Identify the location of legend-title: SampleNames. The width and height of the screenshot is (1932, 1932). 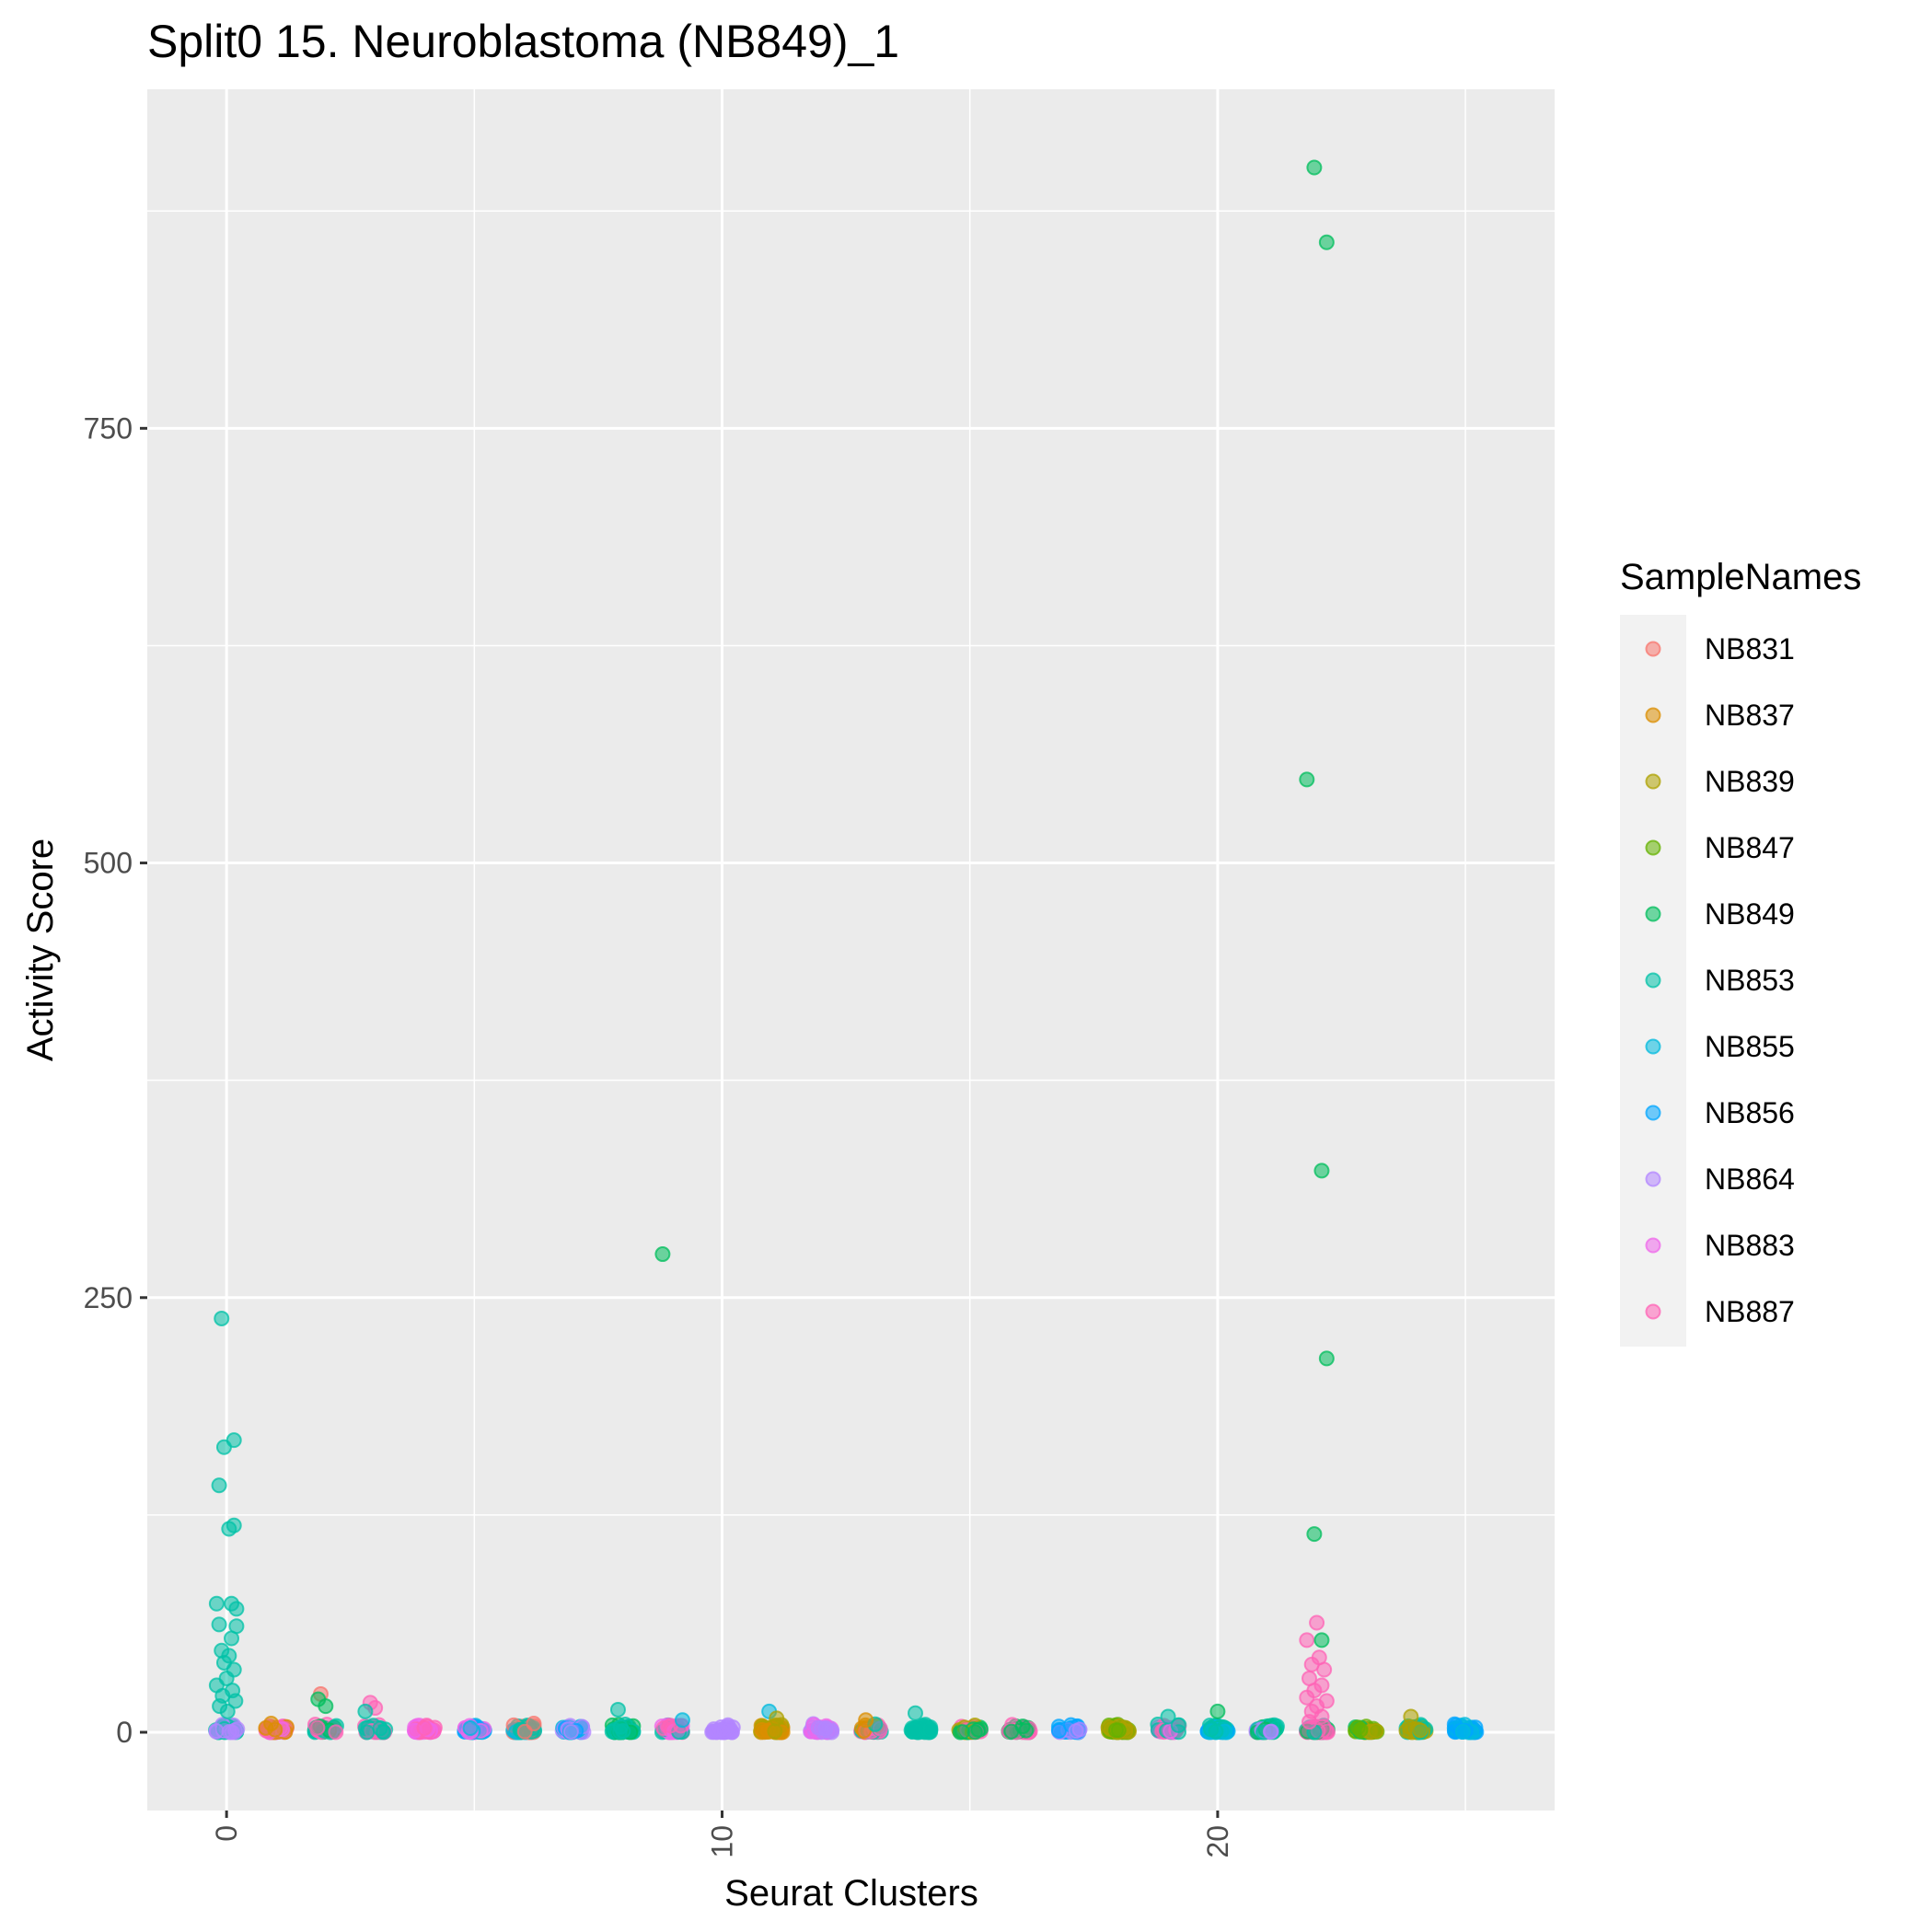
(1741, 577).